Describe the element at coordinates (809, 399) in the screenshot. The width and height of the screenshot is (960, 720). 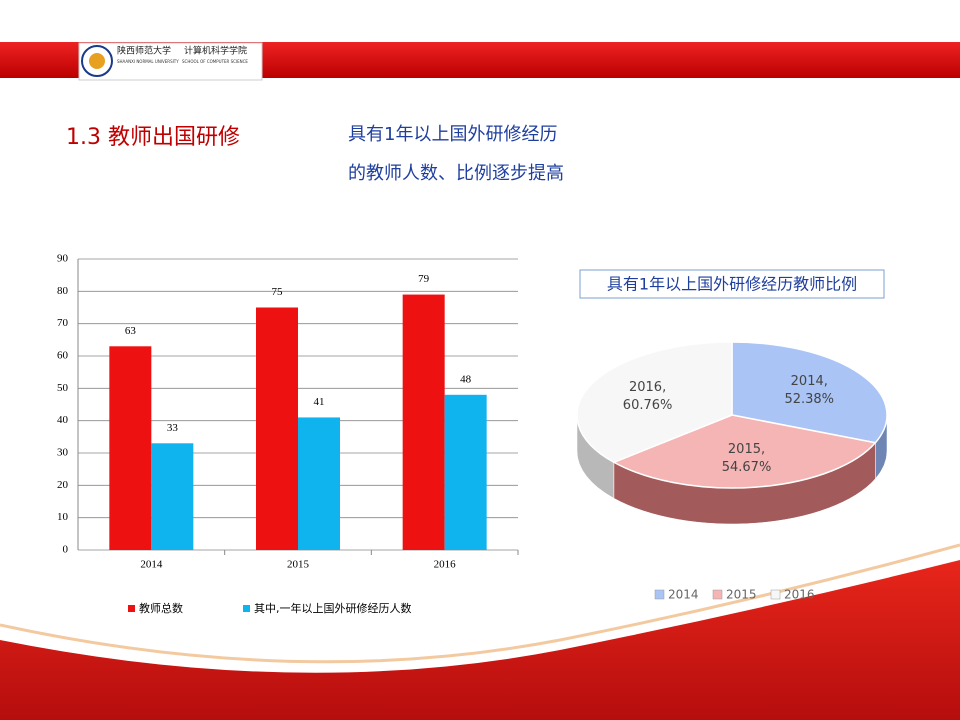
I see `slice-value-label: 52.38%` at that location.